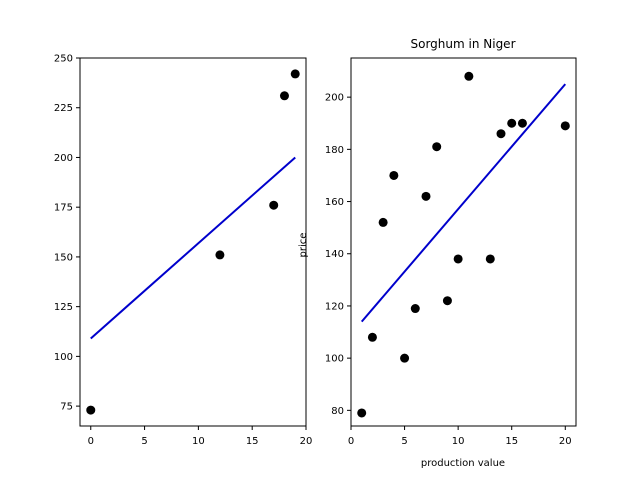  Describe the element at coordinates (63, 158) in the screenshot. I see `left-chart-ytick-label-5: 200` at that location.